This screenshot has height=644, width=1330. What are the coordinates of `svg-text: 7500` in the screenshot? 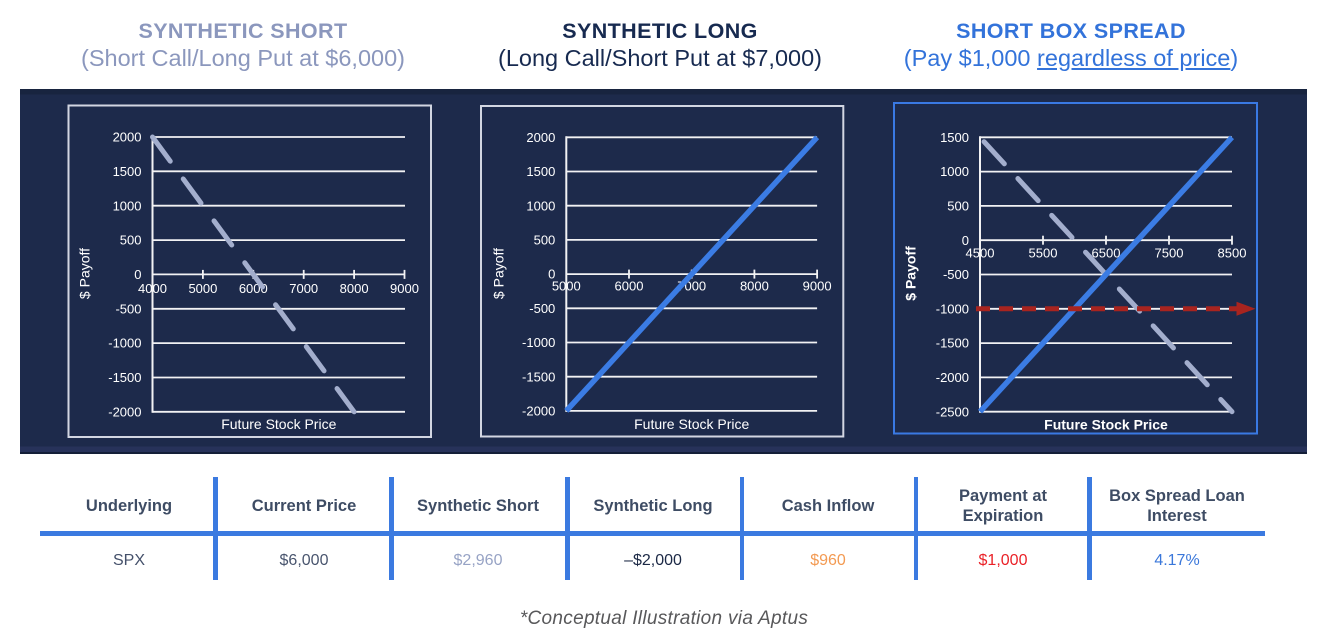 It's located at (1169, 253).